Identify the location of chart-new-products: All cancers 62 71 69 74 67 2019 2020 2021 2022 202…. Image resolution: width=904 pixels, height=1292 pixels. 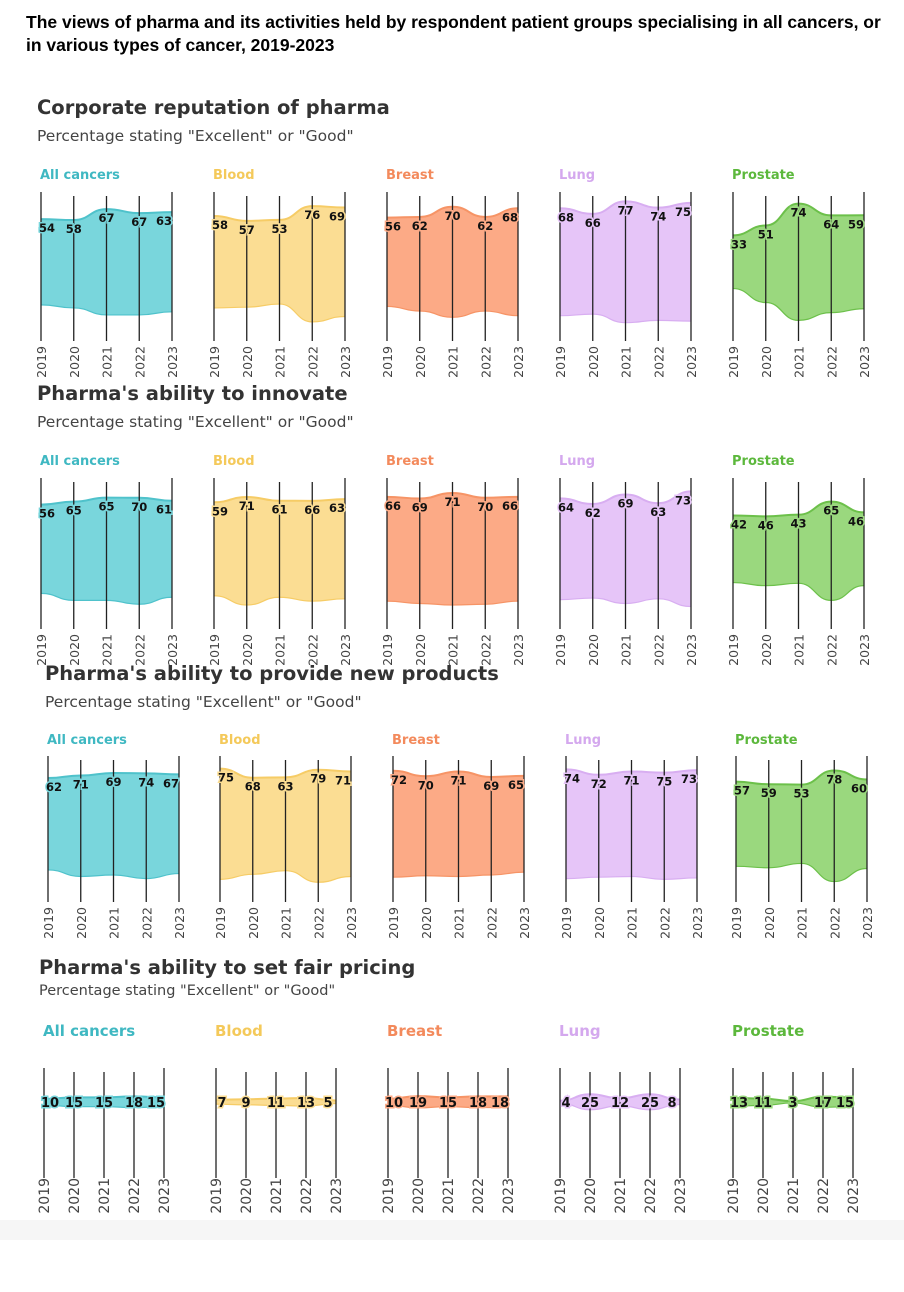
(458, 836).